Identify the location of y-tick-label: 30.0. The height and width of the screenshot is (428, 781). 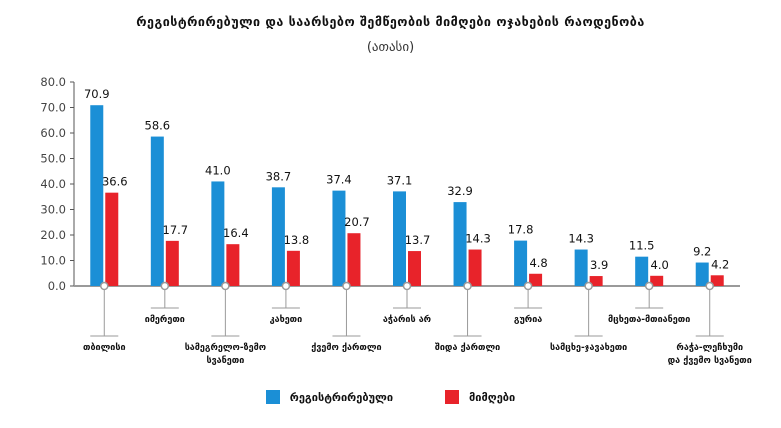
(53, 210).